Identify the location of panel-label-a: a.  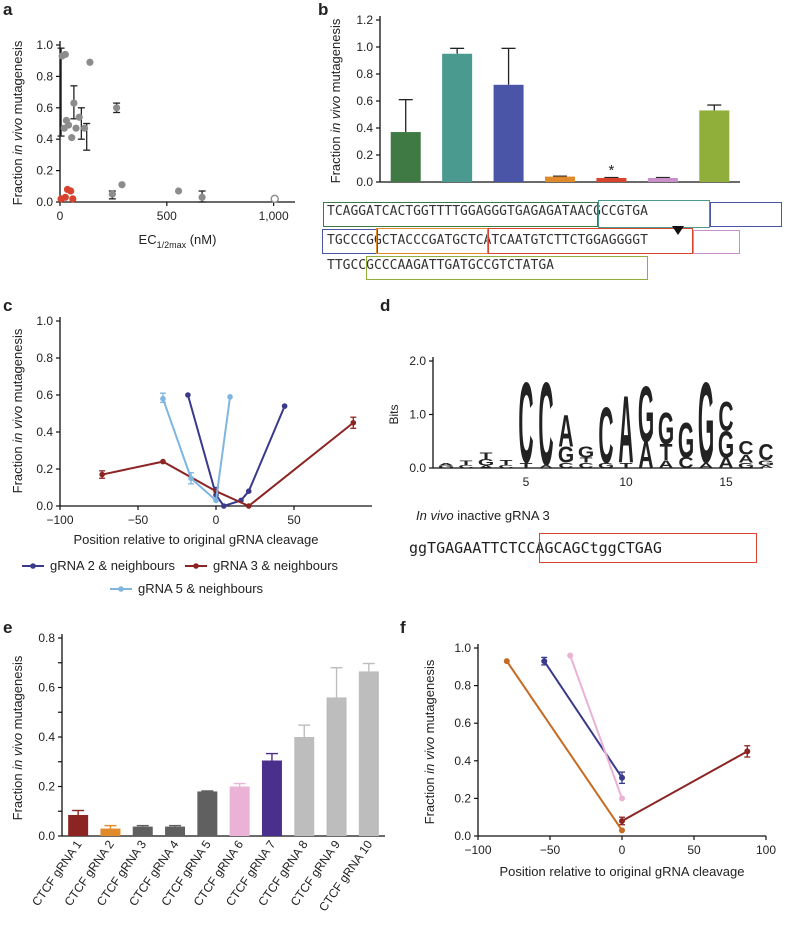
(8, 9).